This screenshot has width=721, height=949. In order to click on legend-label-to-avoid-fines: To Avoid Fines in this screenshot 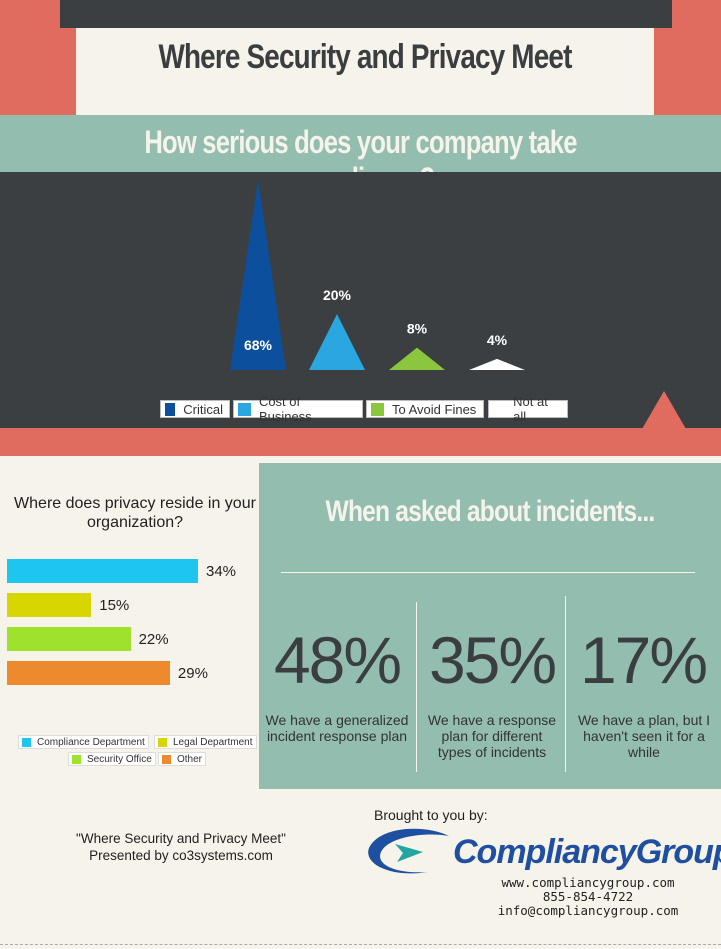, I will do `click(434, 409)`.